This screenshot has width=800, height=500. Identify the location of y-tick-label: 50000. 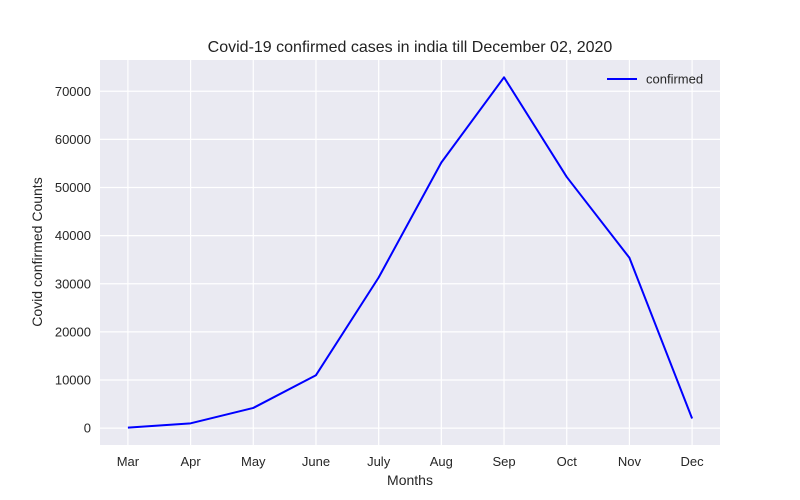
(73, 187).